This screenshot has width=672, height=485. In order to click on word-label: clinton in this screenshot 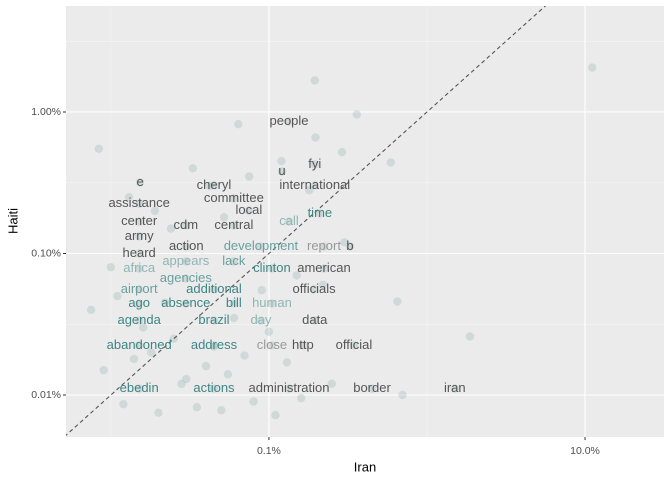, I will do `click(272, 267)`.